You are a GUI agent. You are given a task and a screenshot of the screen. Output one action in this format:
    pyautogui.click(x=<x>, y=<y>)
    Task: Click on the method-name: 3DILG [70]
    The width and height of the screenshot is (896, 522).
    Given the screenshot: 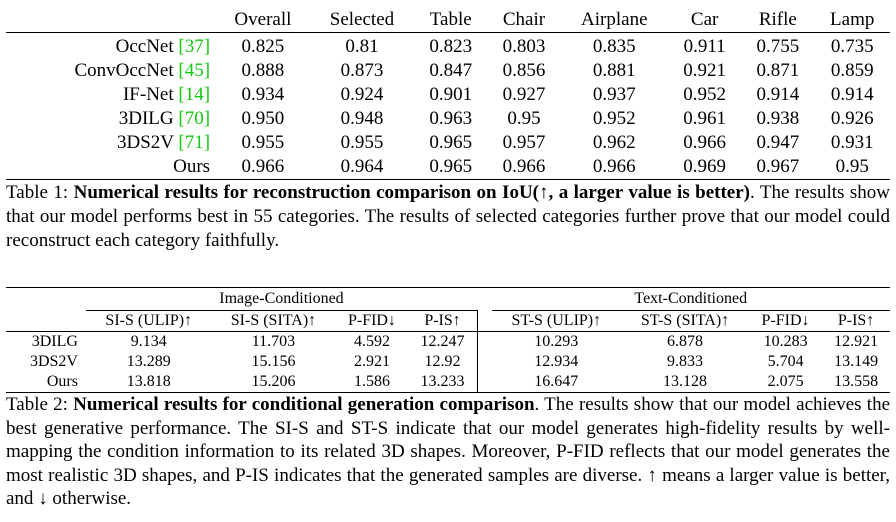 What is the action you would take?
    pyautogui.click(x=164, y=118)
    